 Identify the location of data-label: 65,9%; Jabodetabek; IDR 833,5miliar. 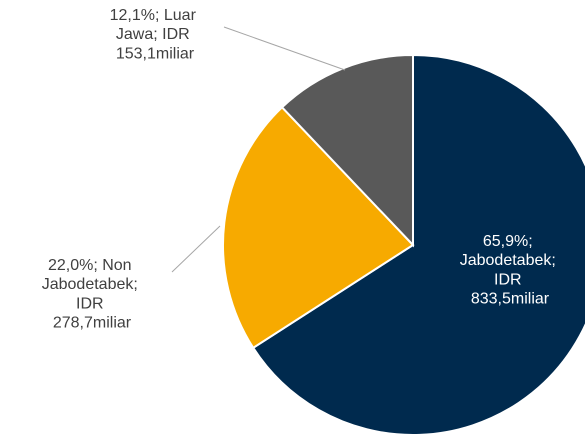
(510, 270).